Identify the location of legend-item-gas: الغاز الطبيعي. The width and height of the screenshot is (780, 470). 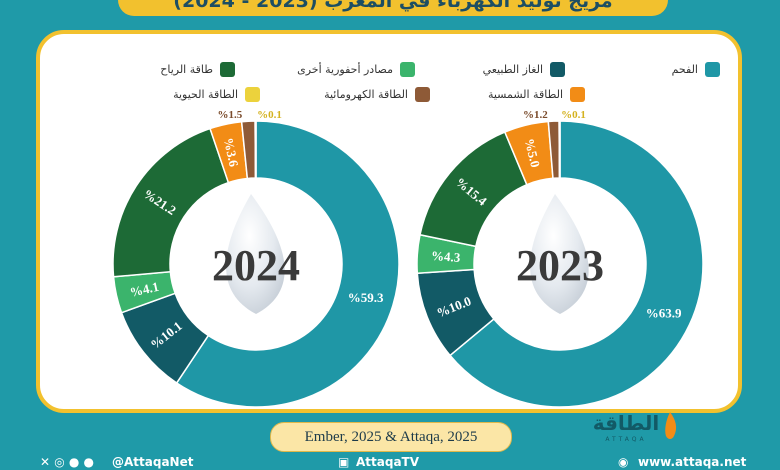
(495, 69).